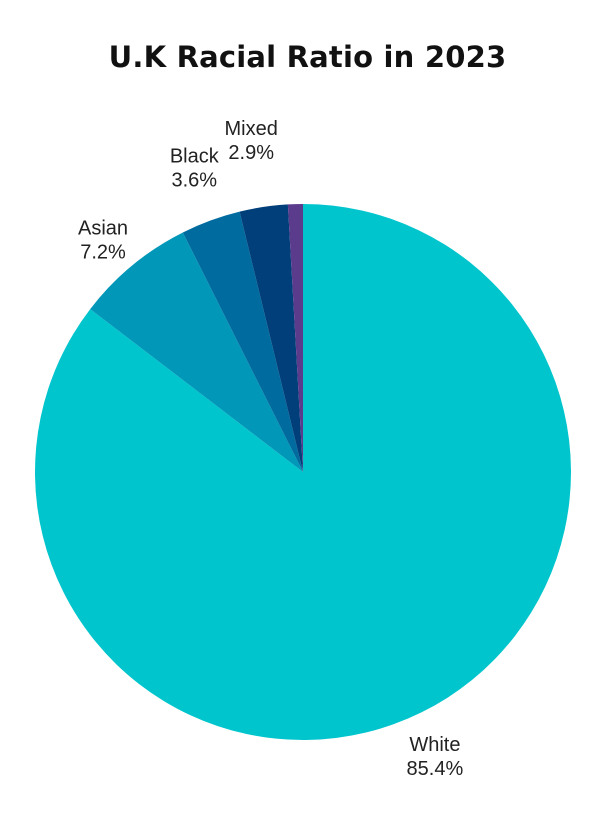  I want to click on pie-slice-asian, so click(197, 352).